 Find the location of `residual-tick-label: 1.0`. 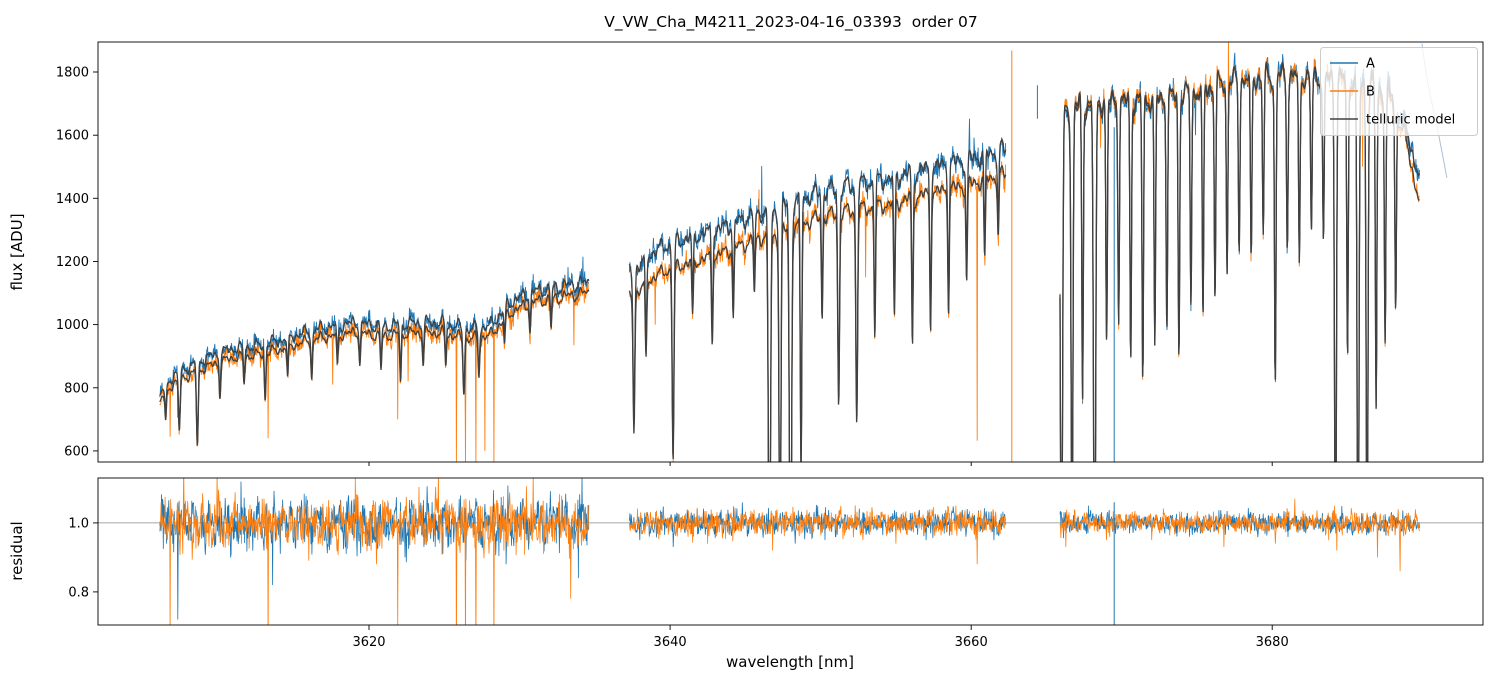

residual-tick-label: 1.0 is located at coordinates (78, 523).